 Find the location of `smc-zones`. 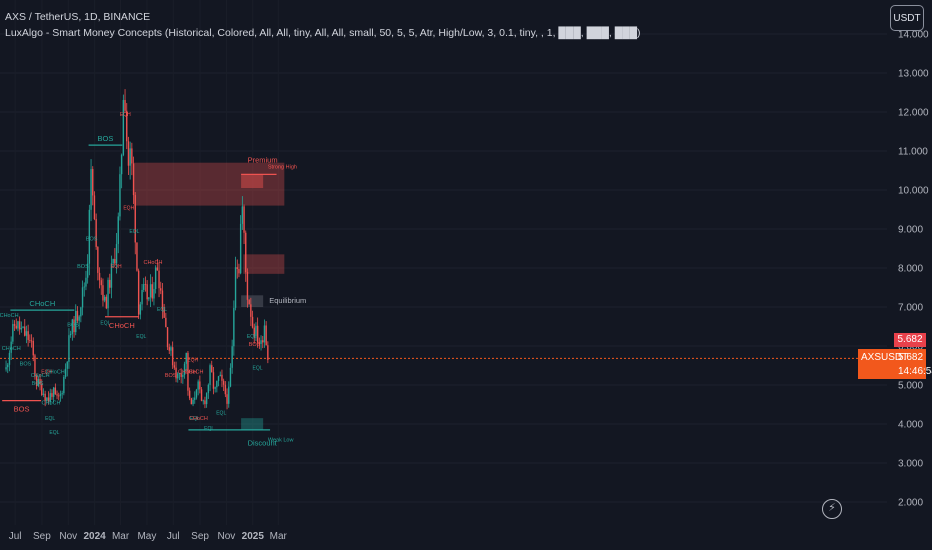

smc-zones is located at coordinates (209, 296).